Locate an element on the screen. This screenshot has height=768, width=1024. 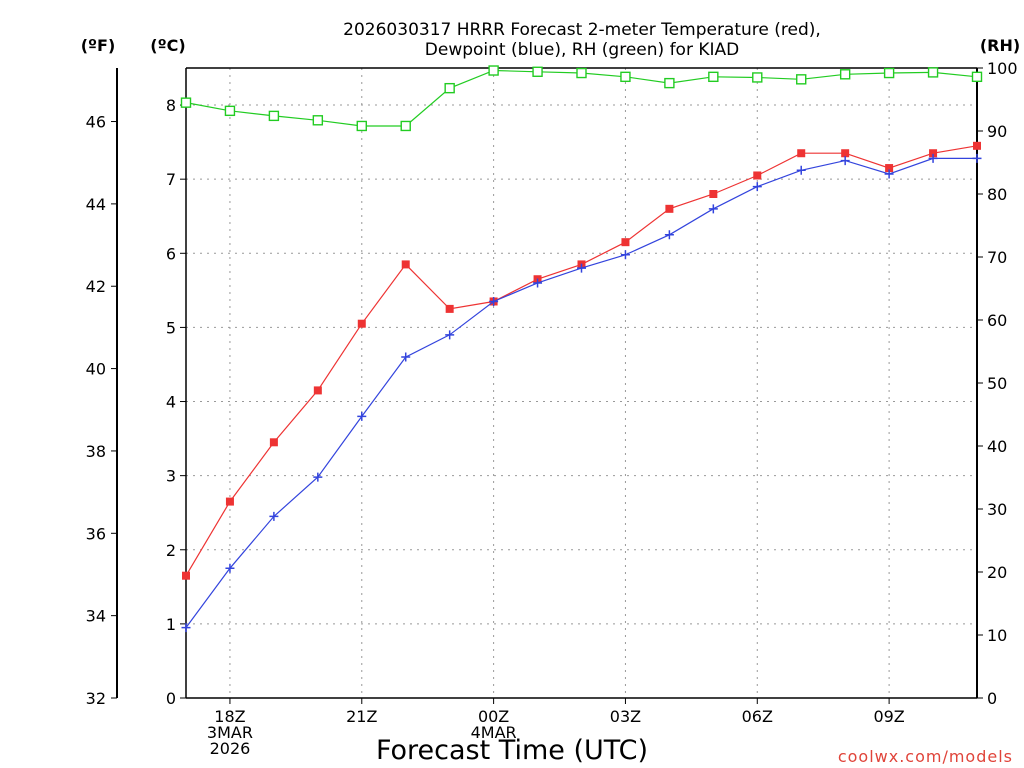
rh-tick-label: 20 is located at coordinates (997, 572).